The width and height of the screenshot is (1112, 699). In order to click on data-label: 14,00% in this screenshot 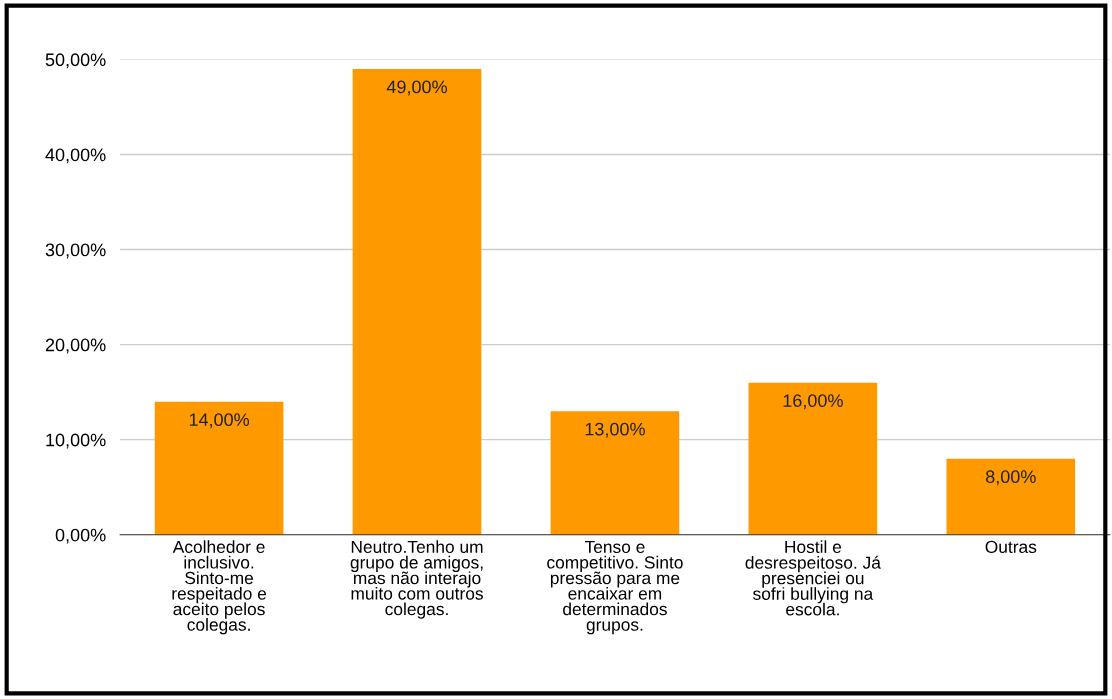, I will do `click(219, 421)`.